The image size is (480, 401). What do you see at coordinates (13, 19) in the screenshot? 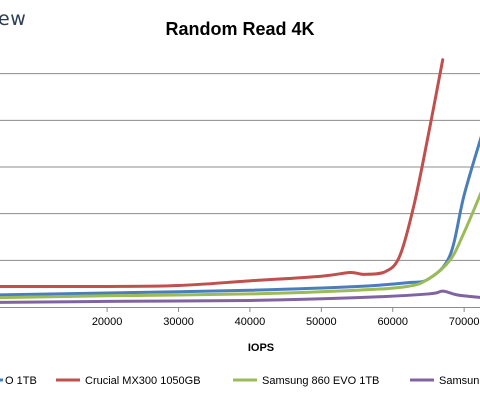
I see `logo-text: ew` at bounding box center [13, 19].